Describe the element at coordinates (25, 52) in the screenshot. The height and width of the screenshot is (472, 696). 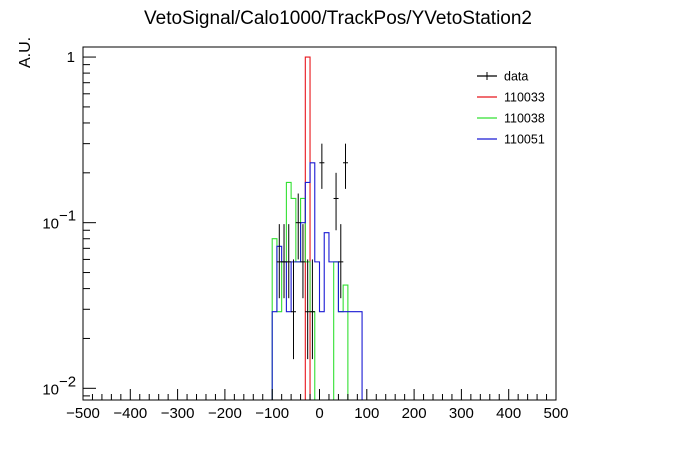
I see `y-axis-label: A.U.` at that location.